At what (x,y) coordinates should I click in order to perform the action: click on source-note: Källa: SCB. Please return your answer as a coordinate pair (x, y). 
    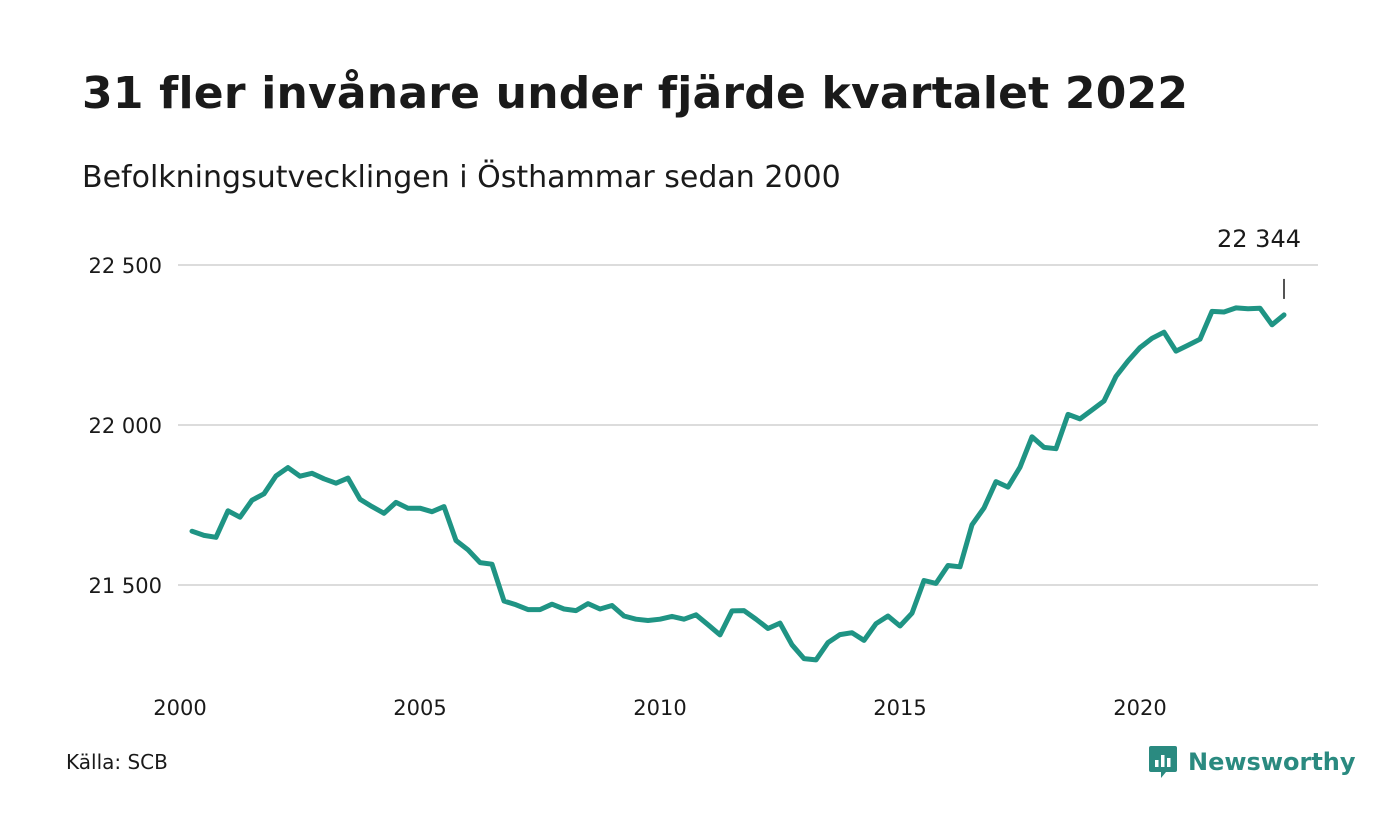
    Looking at the image, I should click on (117, 762).